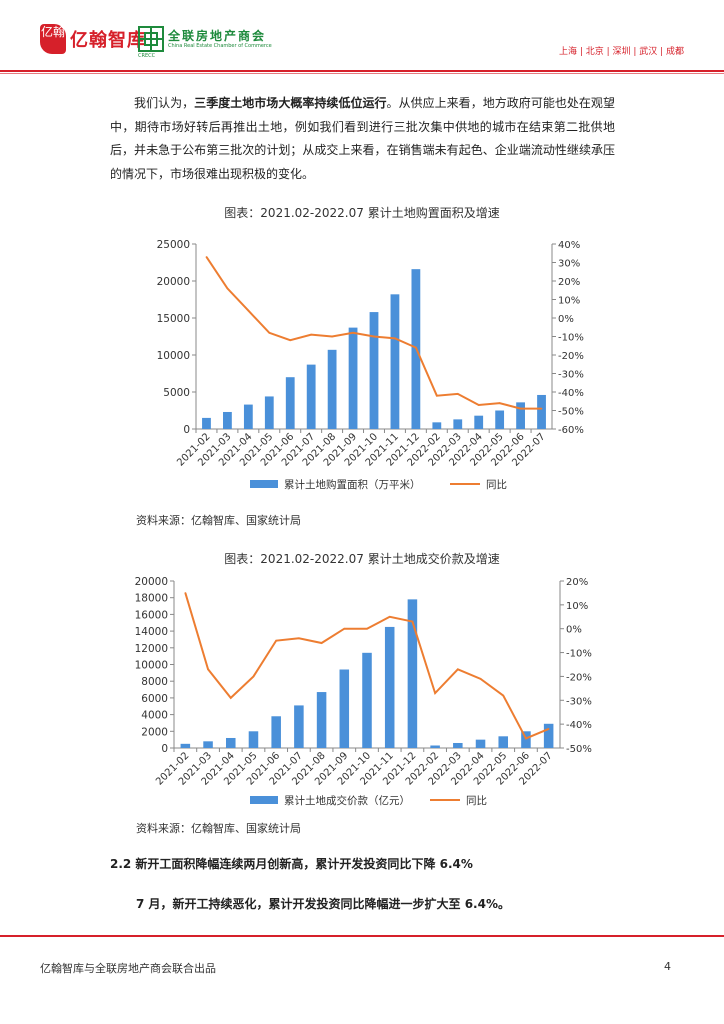  Describe the element at coordinates (352, 484) in the screenshot. I see `legend-bar-label: 累计土地购置面积（万平米）` at that location.